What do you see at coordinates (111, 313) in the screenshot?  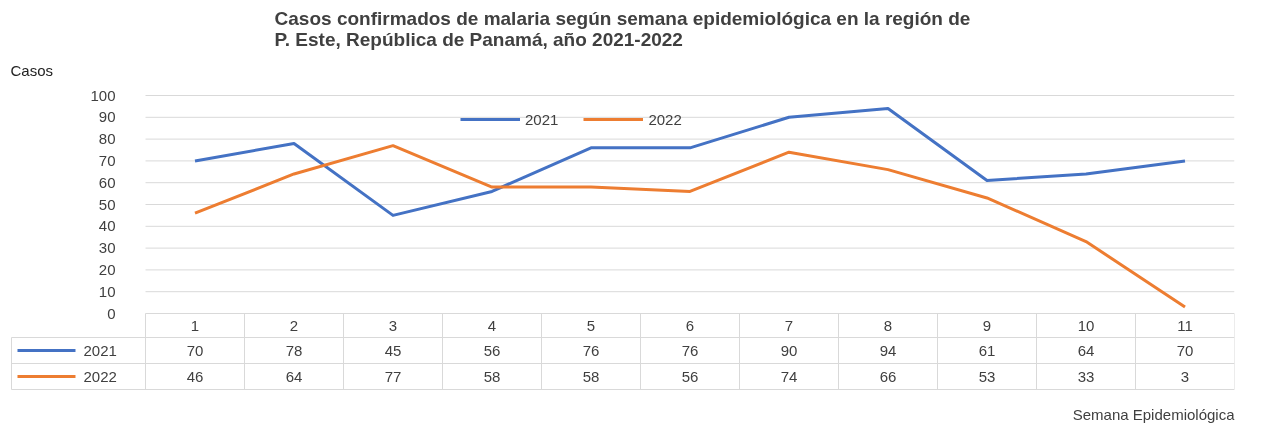 I see `y-tick-label: 0` at bounding box center [111, 313].